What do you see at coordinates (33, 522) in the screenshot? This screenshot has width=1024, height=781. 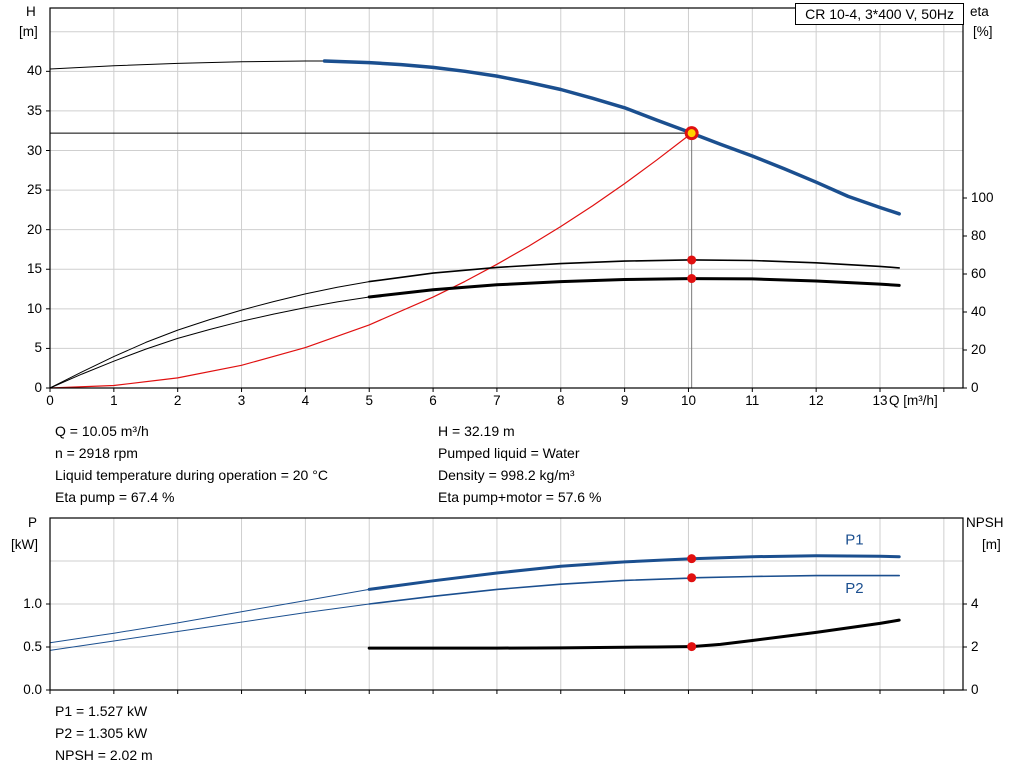 I see `power-axis-label: P` at bounding box center [33, 522].